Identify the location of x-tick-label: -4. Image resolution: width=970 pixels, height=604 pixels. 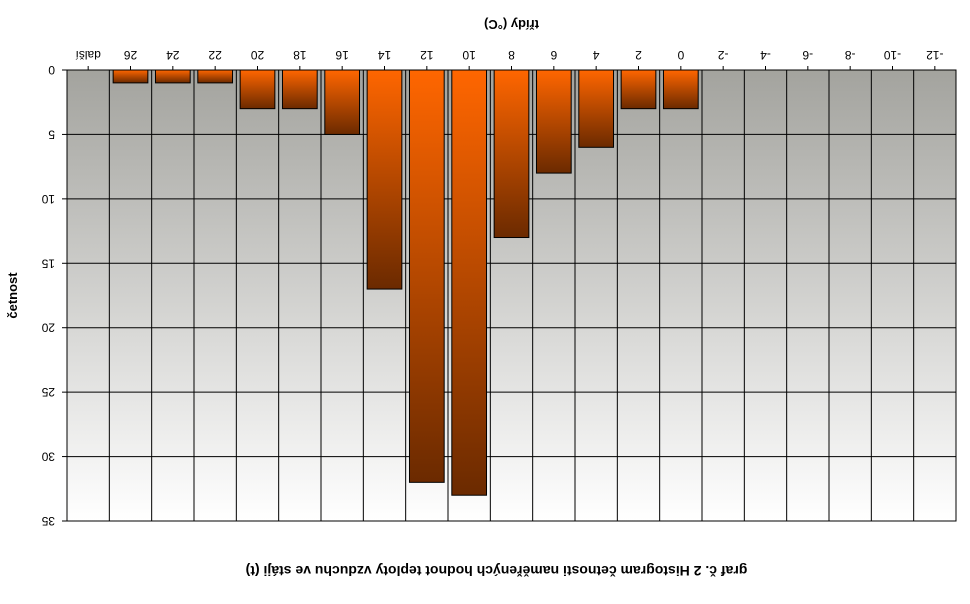
(765, 55).